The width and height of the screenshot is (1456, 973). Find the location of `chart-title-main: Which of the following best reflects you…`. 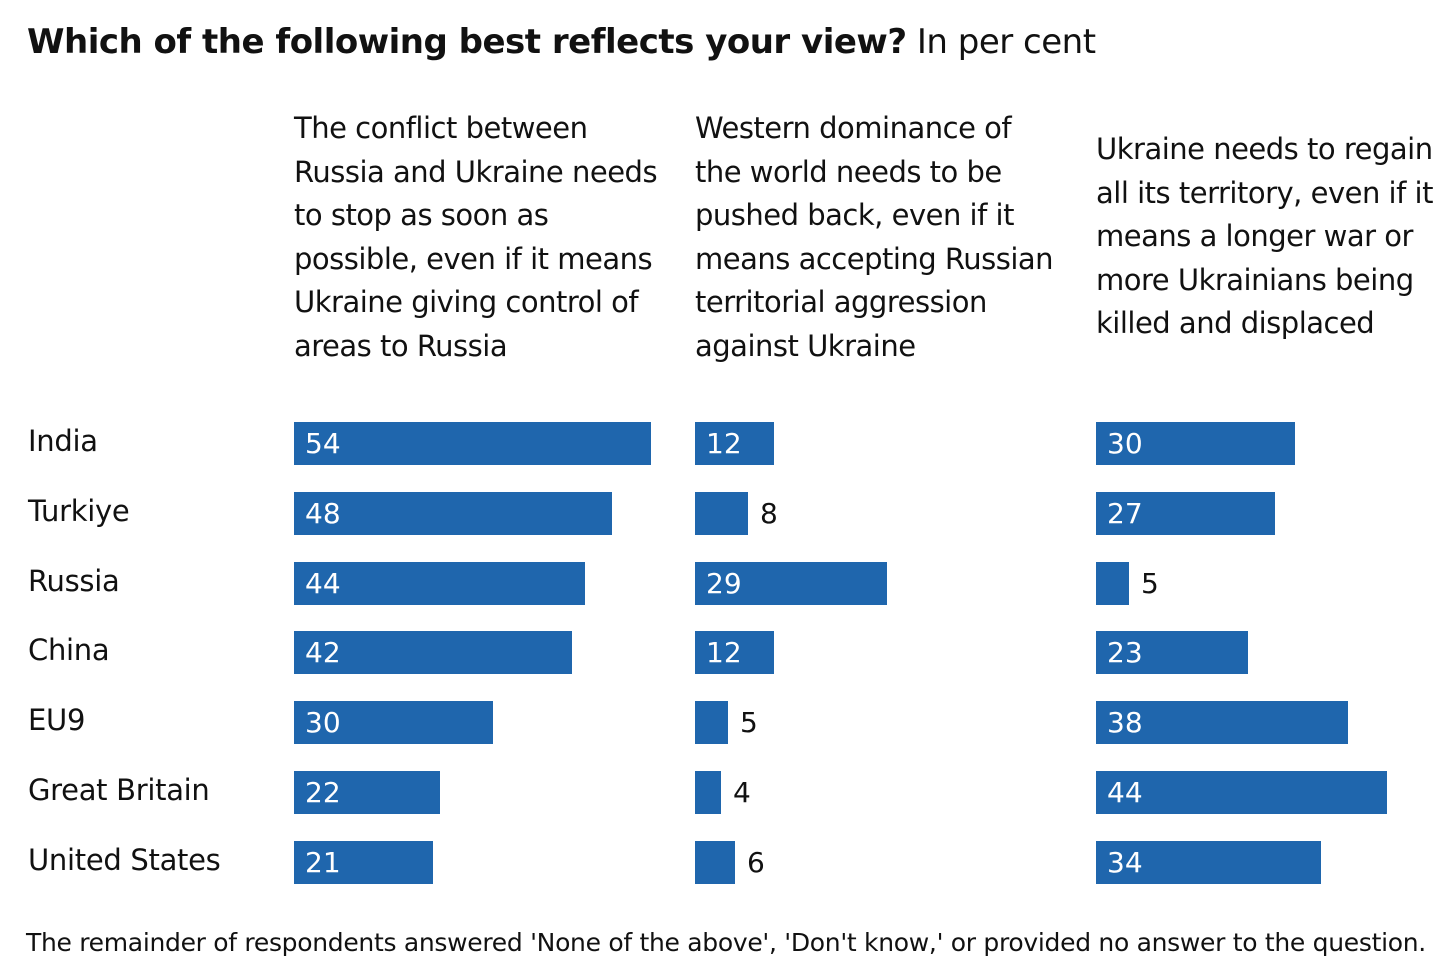

chart-title-main: Which of the following best reflects you… is located at coordinates (467, 42).